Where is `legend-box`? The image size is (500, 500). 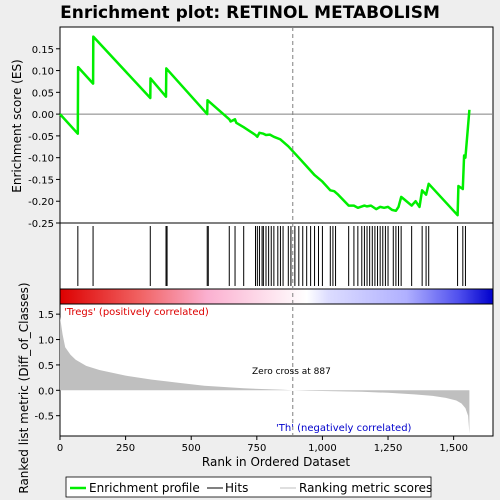 legend-box is located at coordinates (248, 487).